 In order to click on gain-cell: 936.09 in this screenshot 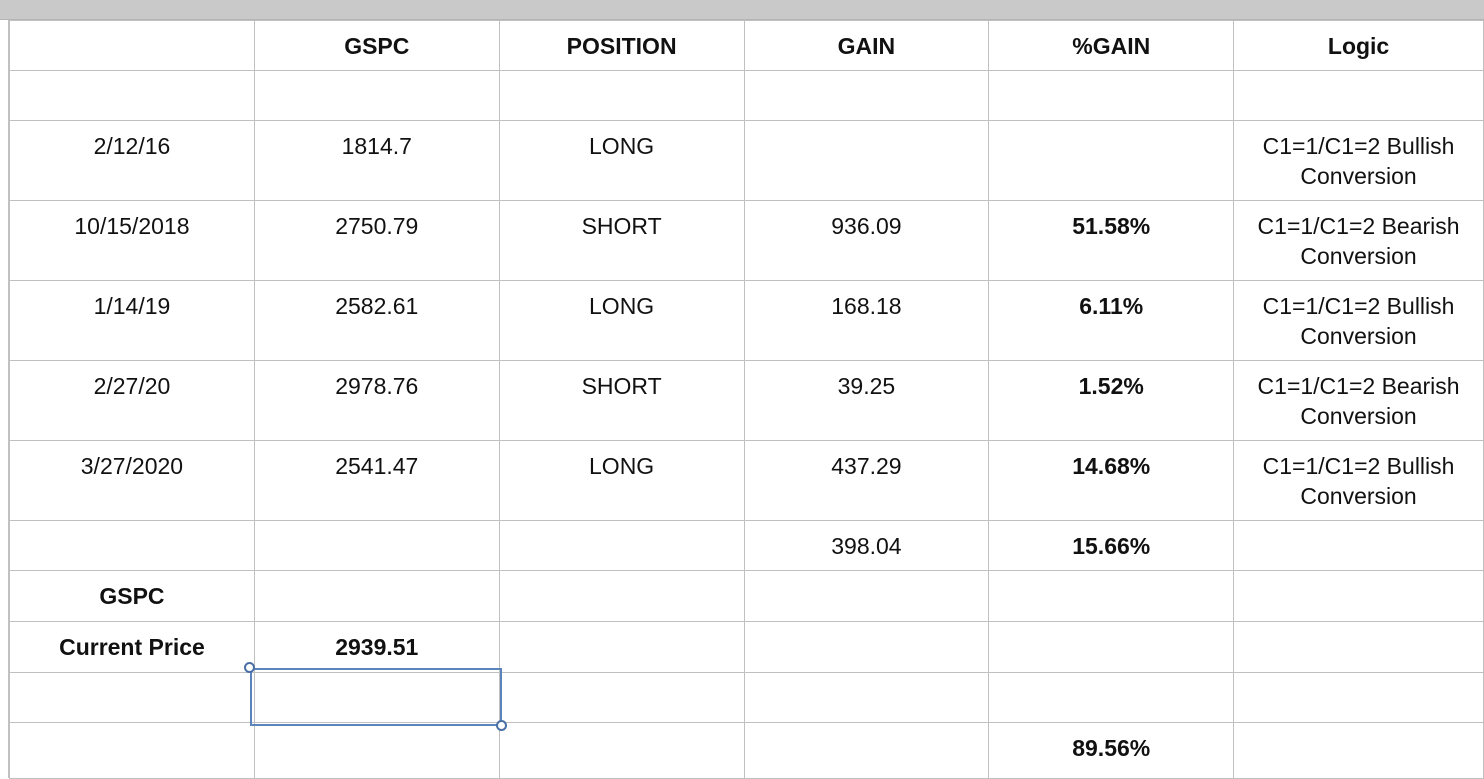, I will do `click(866, 240)`.